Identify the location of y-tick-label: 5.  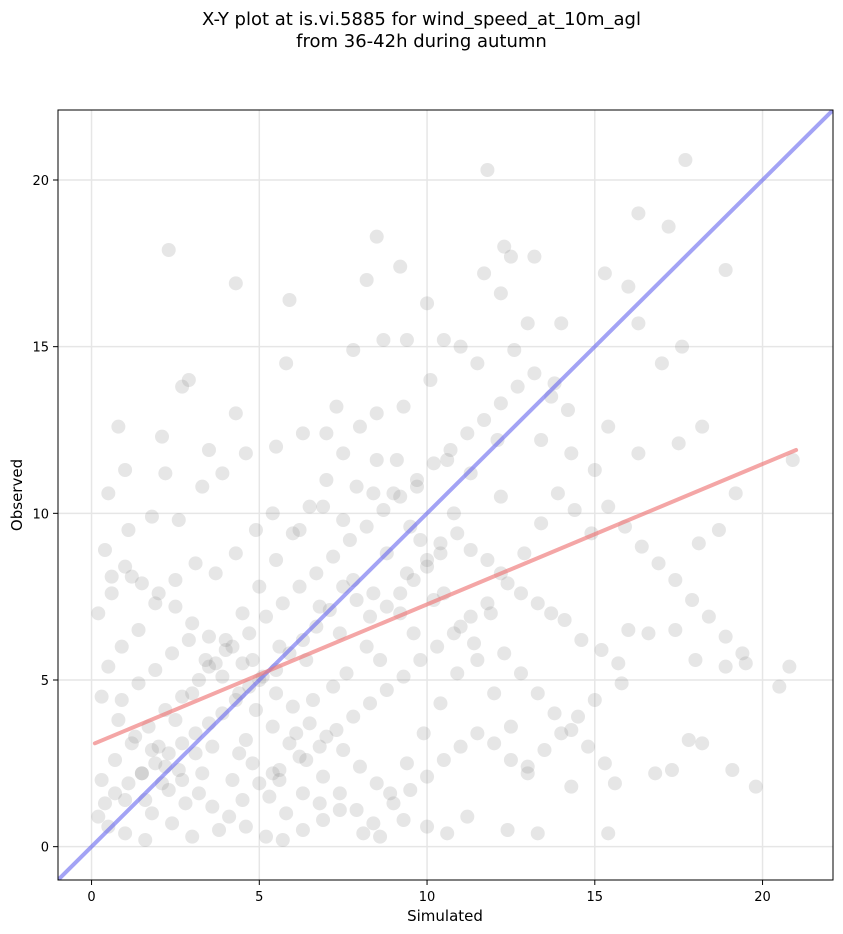
(45, 681).